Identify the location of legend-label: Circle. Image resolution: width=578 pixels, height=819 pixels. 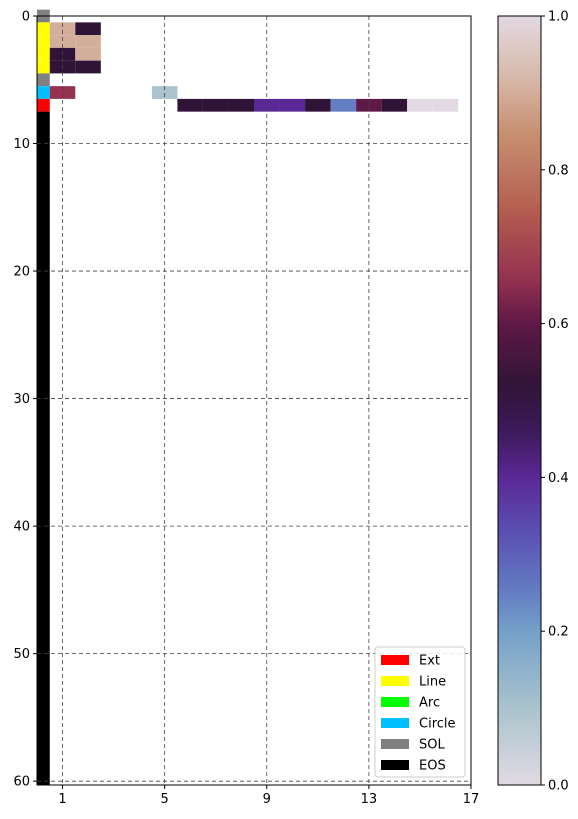
(437, 724).